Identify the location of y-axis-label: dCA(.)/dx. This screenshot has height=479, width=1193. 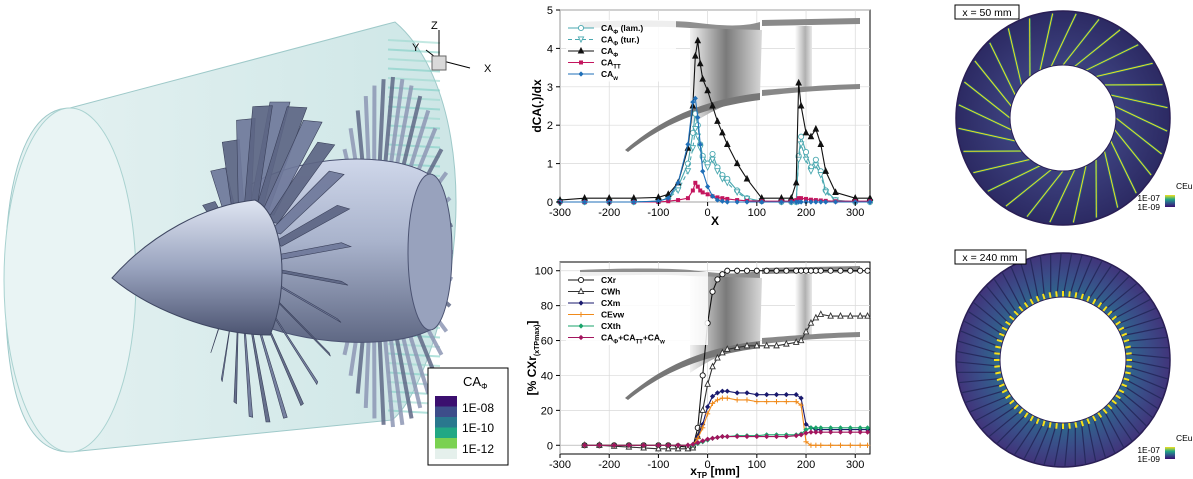
(537, 106).